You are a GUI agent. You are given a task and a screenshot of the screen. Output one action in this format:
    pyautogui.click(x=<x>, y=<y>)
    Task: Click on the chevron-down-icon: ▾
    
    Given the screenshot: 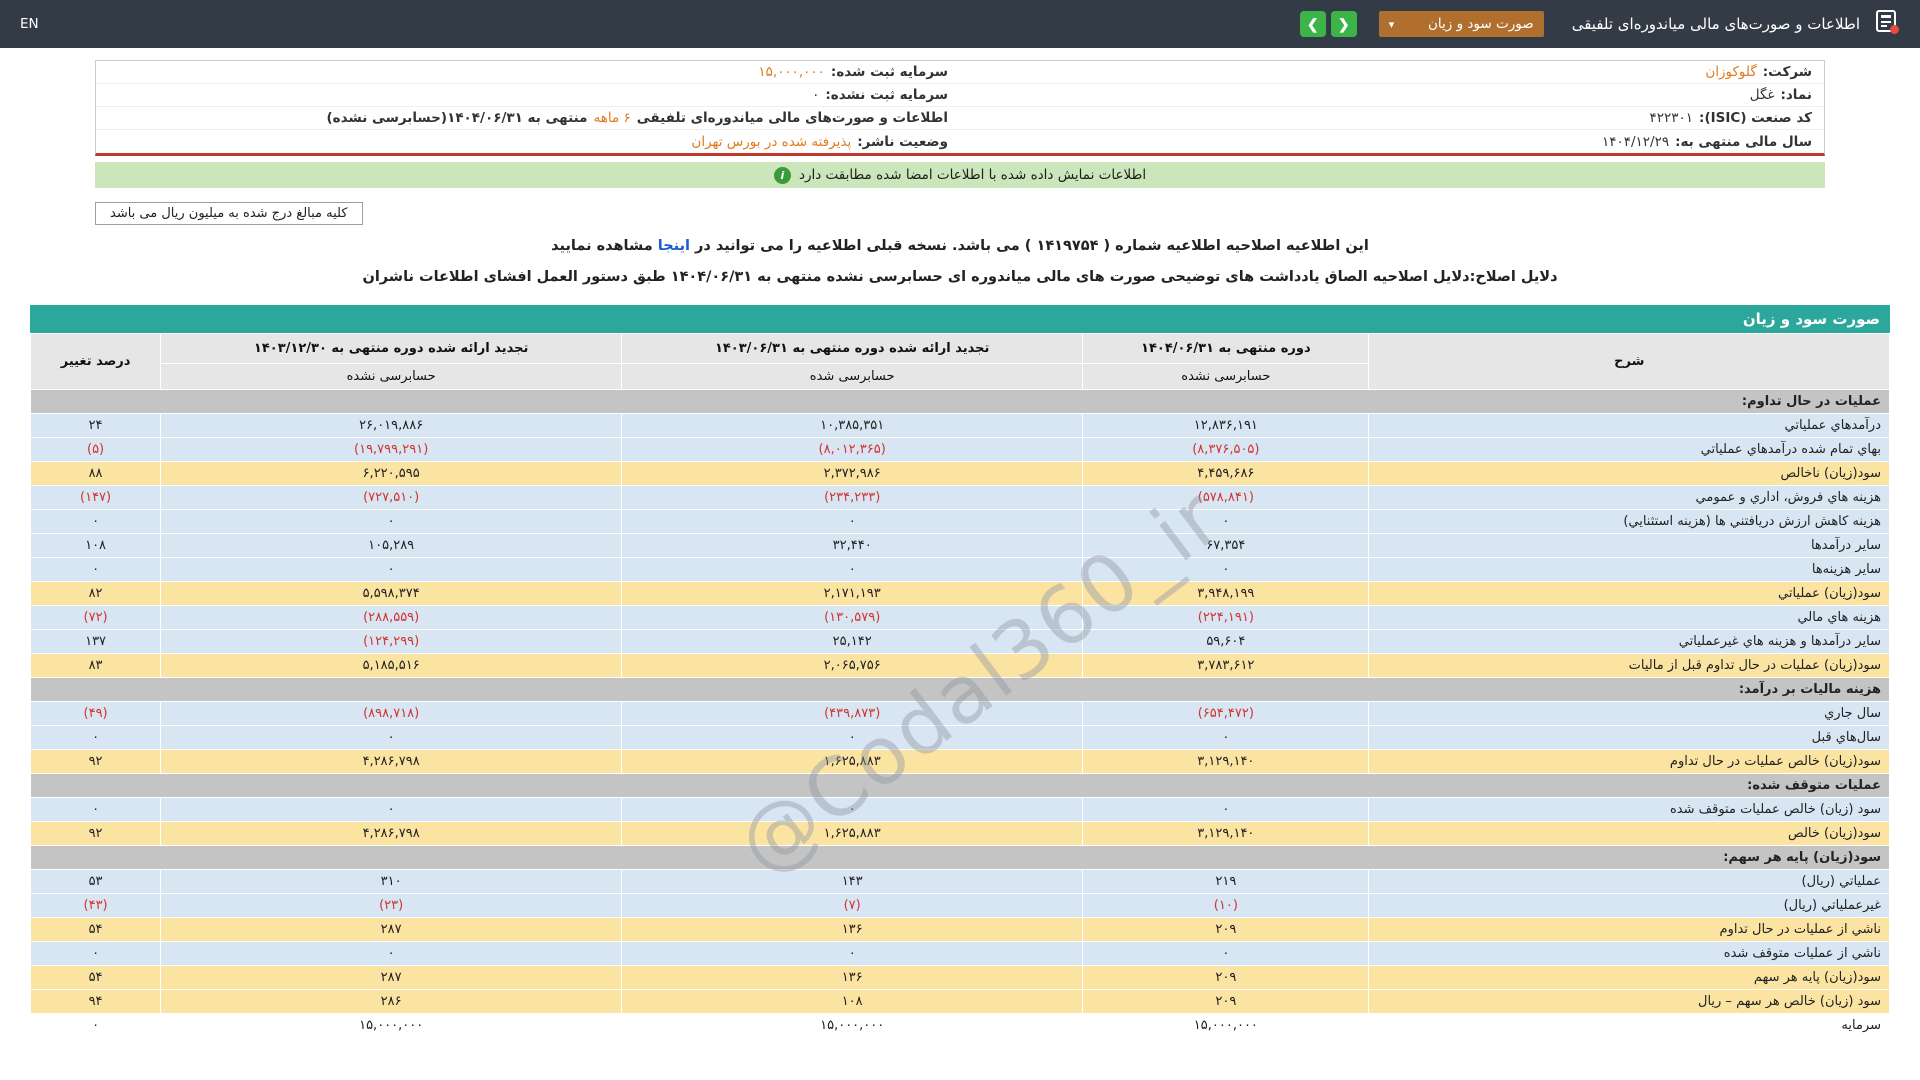 What is the action you would take?
    pyautogui.click(x=1391, y=24)
    